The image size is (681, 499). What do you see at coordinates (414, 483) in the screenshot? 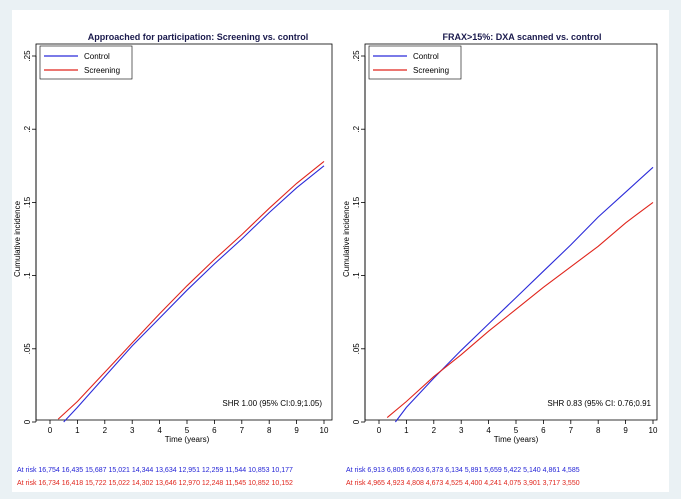
I see `at-risk-value: 4,808` at bounding box center [414, 483].